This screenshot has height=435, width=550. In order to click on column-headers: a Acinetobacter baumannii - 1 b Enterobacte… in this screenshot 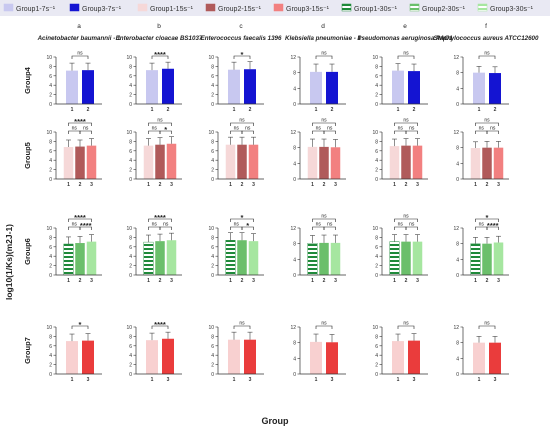, I will do `click(288, 32)`.